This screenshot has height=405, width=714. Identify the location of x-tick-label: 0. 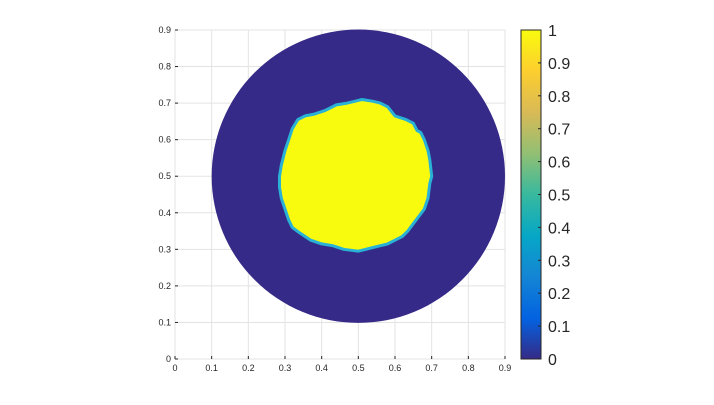
(174, 368).